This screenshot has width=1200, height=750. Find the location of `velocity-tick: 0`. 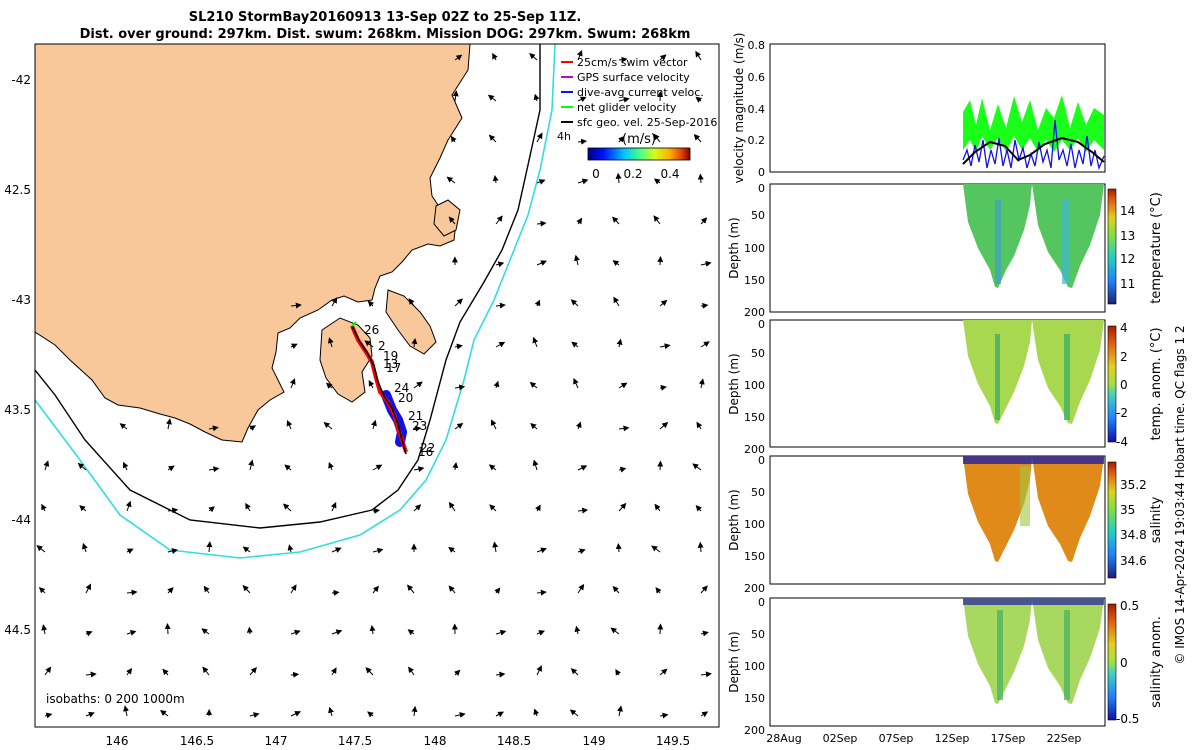

velocity-tick: 0 is located at coordinates (761, 172).